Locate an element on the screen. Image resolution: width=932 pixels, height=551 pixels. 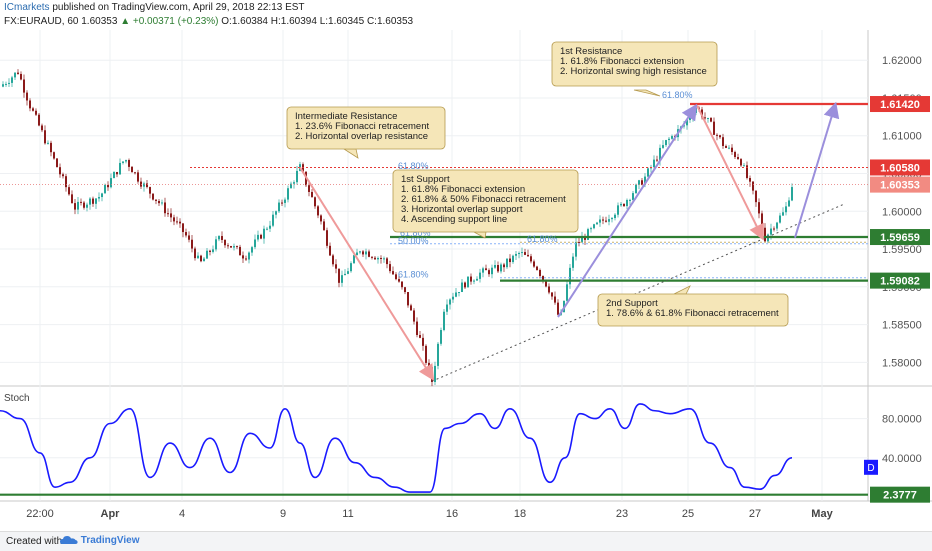
price-level-label: 1.60353 is located at coordinates (900, 186).